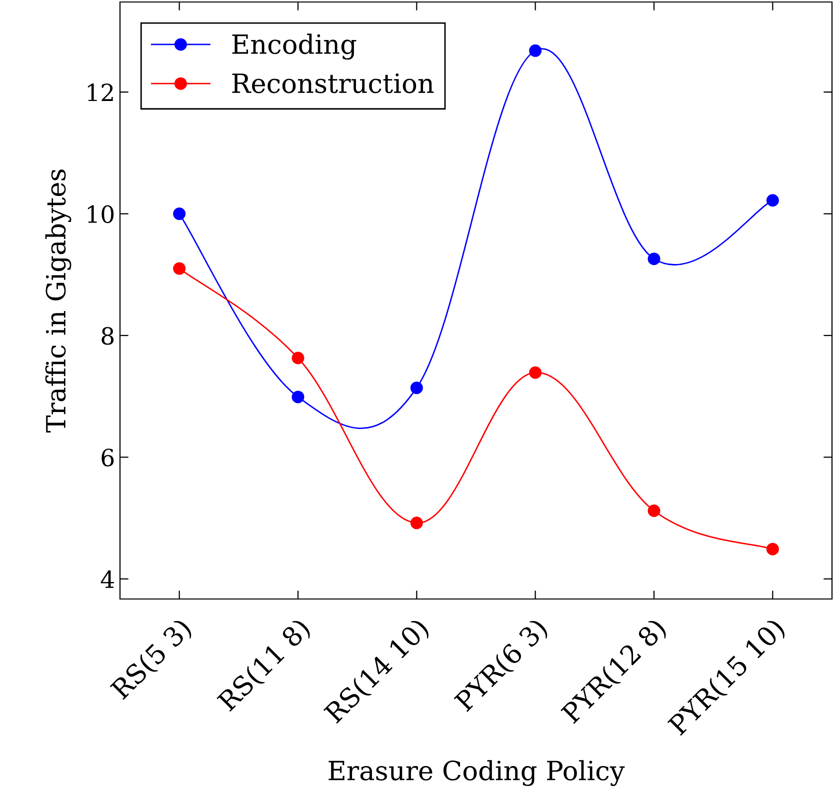 The width and height of the screenshot is (837, 798). I want to click on y-tick-label: 8, so click(108, 335).